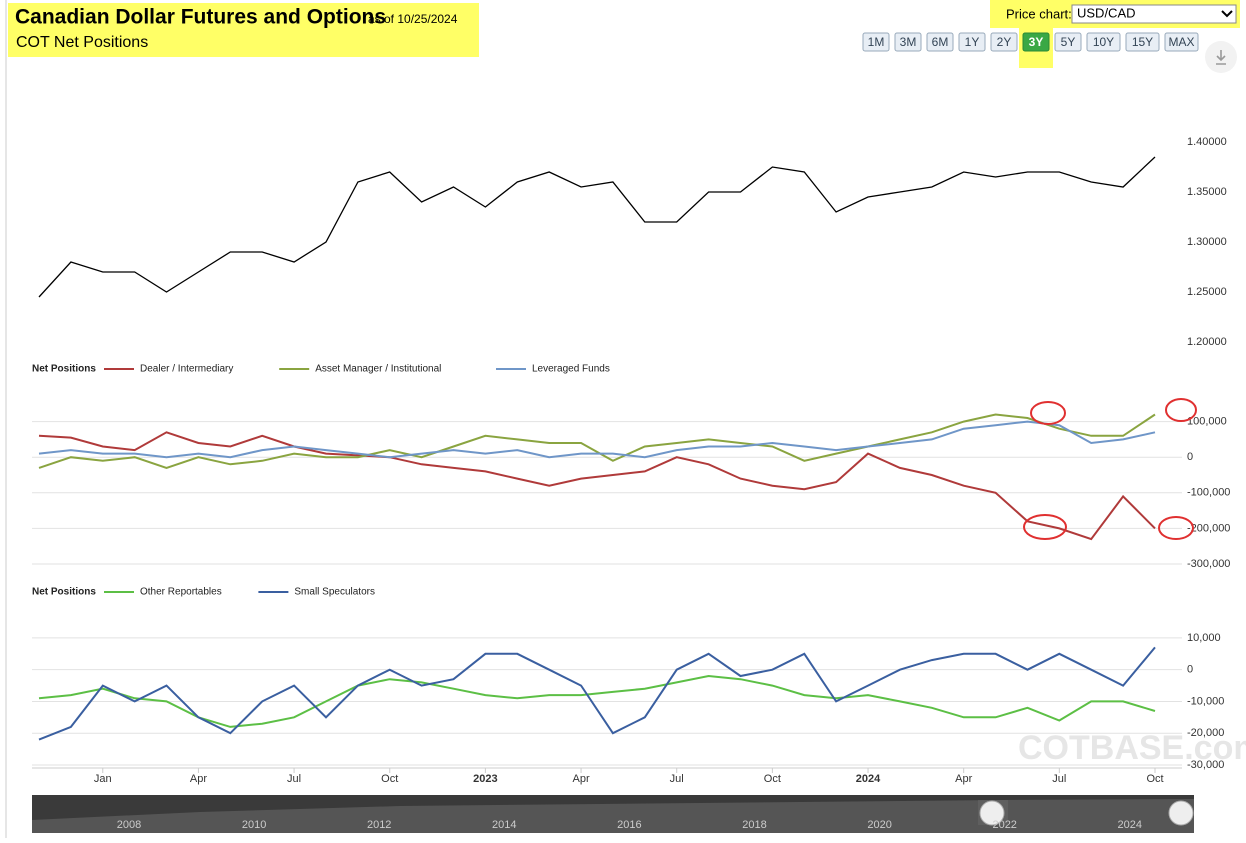 The width and height of the screenshot is (1246, 843). What do you see at coordinates (1204, 638) in the screenshot?
I see `y-tick-label: 10,000` at bounding box center [1204, 638].